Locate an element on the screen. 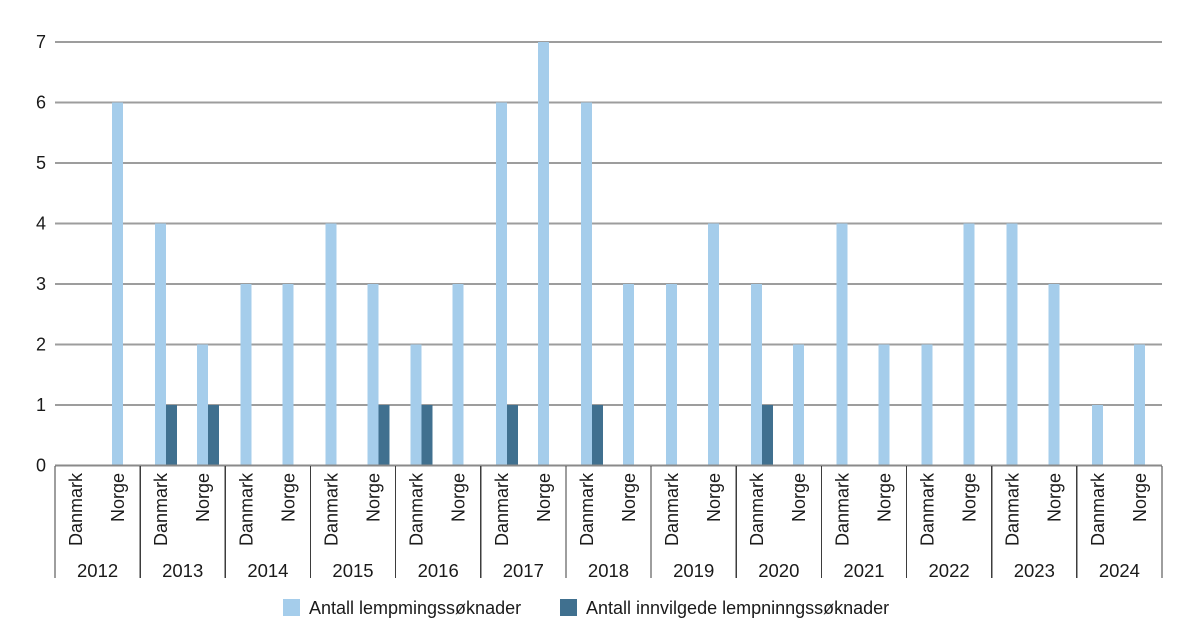 The width and height of the screenshot is (1198, 638). x-label-year-2016: 2016 is located at coordinates (438, 570).